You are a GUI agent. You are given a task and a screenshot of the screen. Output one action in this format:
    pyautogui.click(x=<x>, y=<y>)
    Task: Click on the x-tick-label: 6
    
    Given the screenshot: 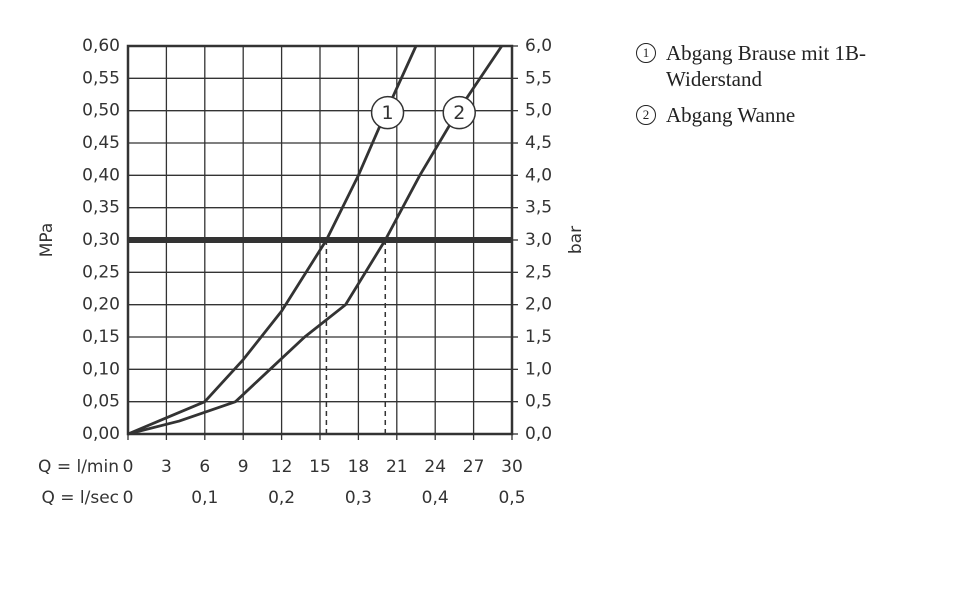 What is the action you would take?
    pyautogui.click(x=204, y=467)
    